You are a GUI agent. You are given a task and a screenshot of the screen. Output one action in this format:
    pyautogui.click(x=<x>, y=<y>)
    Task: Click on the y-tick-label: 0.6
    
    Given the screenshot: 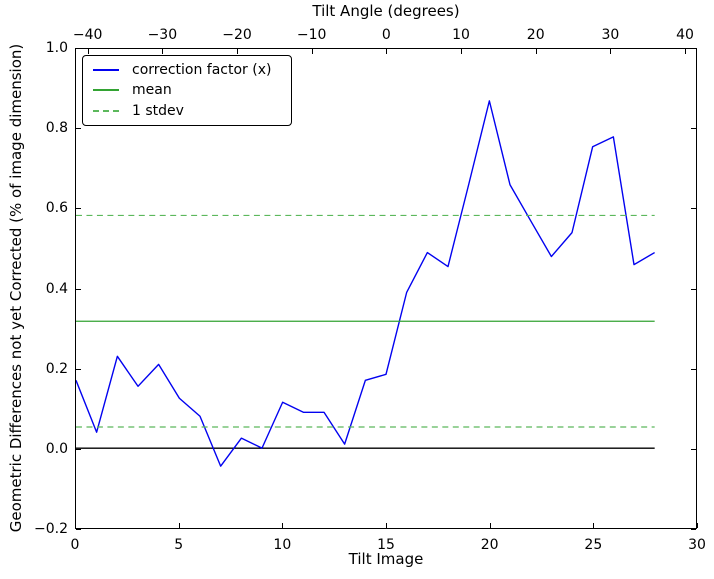 What is the action you would take?
    pyautogui.click(x=56, y=208)
    